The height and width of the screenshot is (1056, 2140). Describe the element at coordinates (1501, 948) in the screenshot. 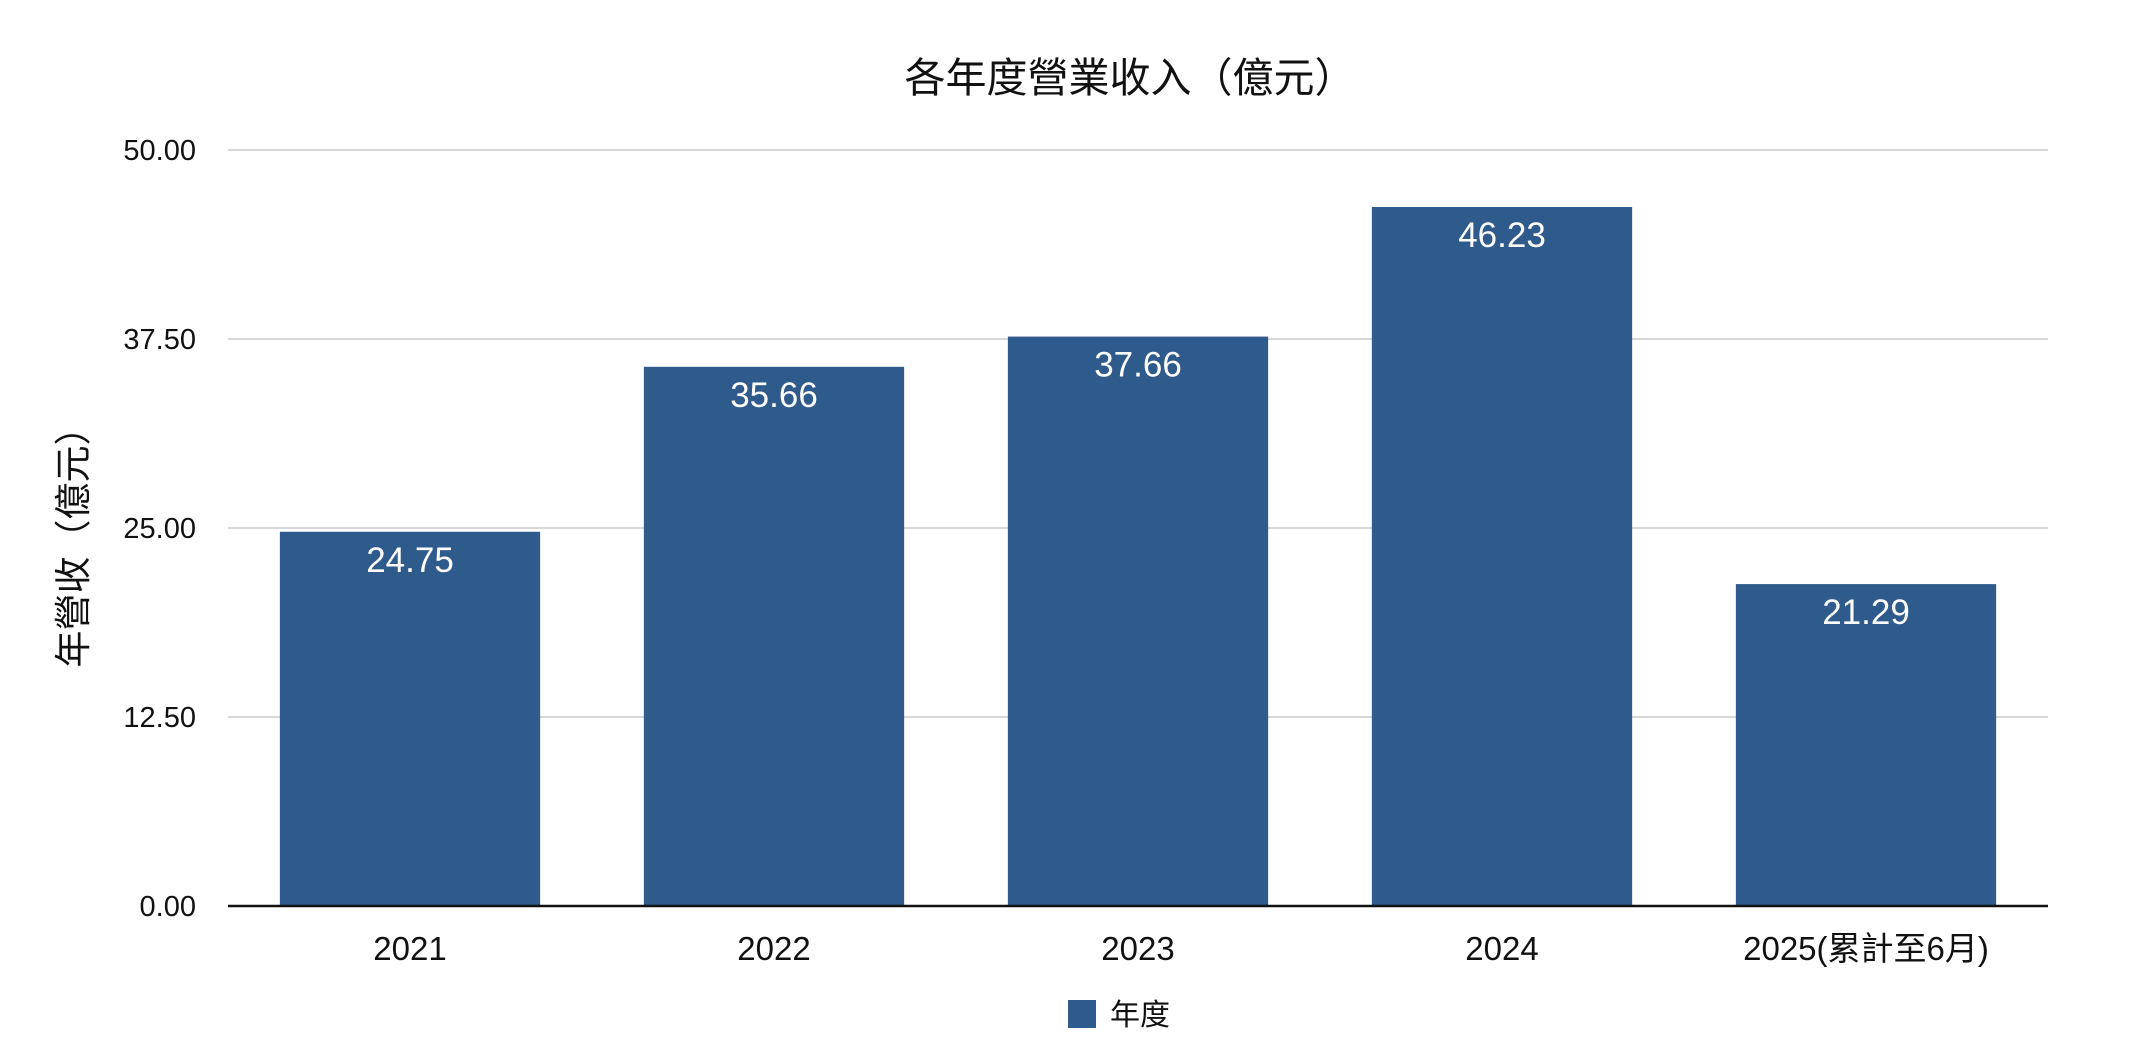

I see `x-tick-label: 2024` at that location.